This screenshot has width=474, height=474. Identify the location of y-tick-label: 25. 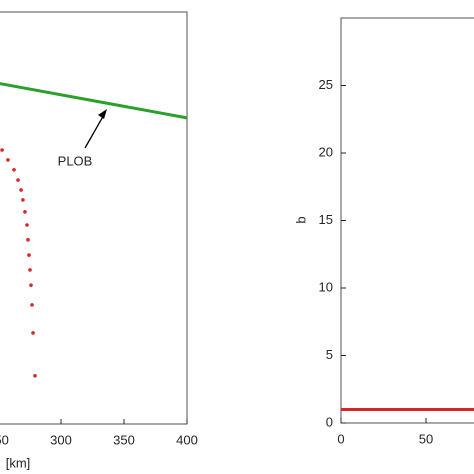
(326, 84).